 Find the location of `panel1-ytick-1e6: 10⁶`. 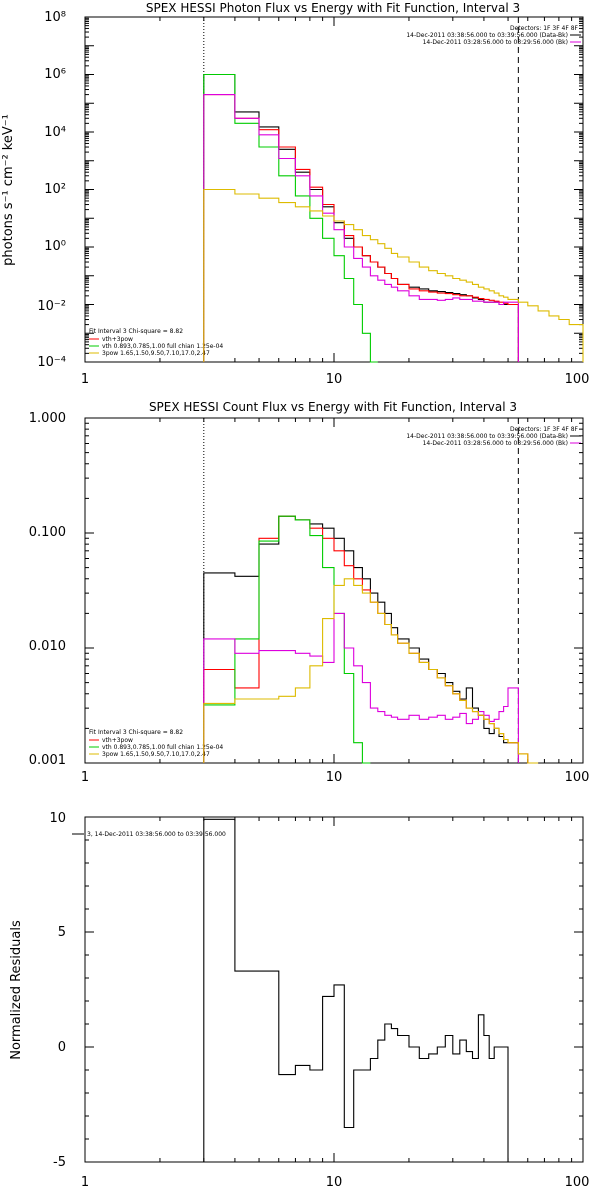

panel1-ytick-1e6: 10⁶ is located at coordinates (55, 74).